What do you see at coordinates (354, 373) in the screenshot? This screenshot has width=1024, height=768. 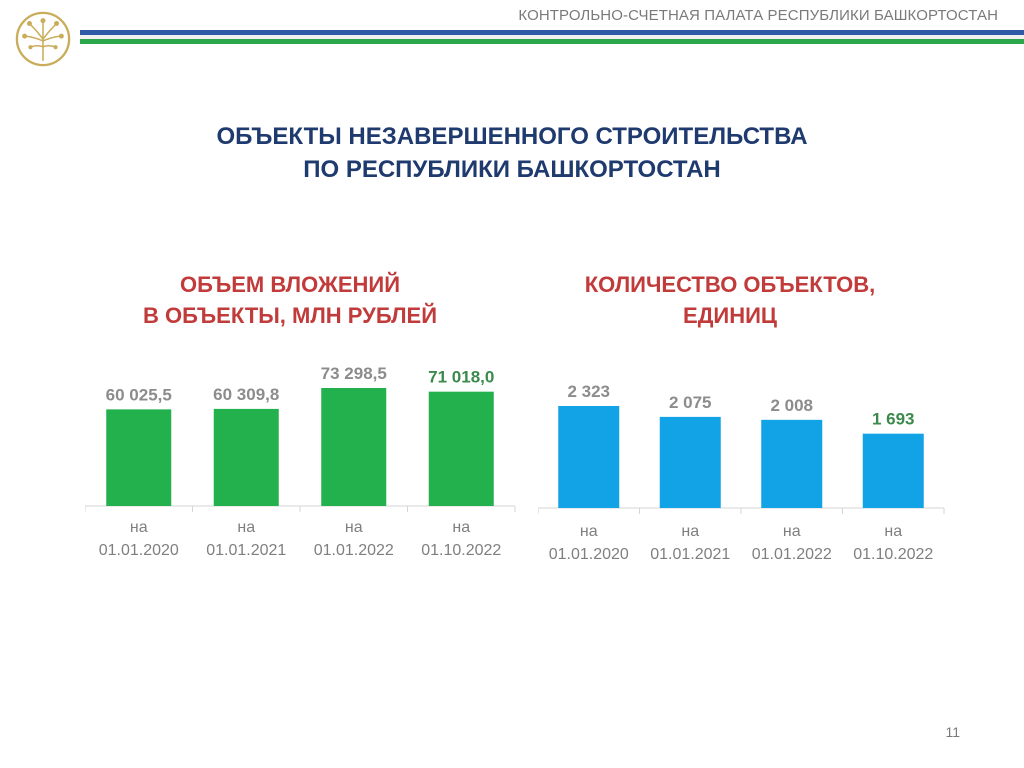 I see `data-label: 73 298,5` at bounding box center [354, 373].